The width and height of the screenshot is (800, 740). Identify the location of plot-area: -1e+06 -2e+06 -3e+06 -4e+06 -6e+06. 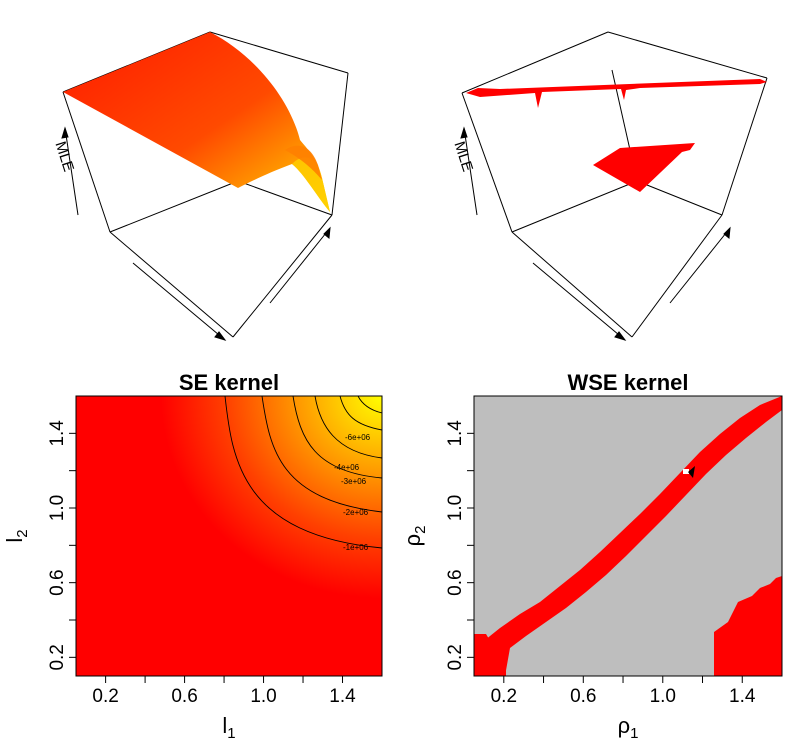
(229, 536).